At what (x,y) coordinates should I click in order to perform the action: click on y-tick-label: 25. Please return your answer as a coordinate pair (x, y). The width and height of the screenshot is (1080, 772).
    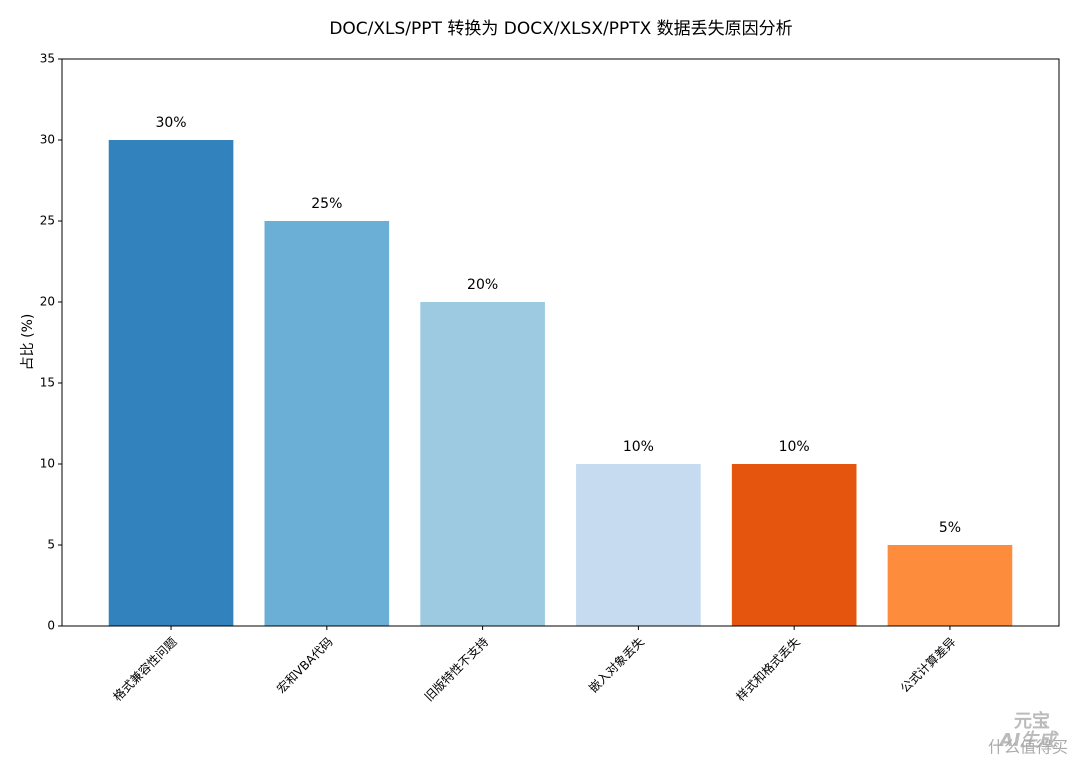
    Looking at the image, I should click on (47, 221).